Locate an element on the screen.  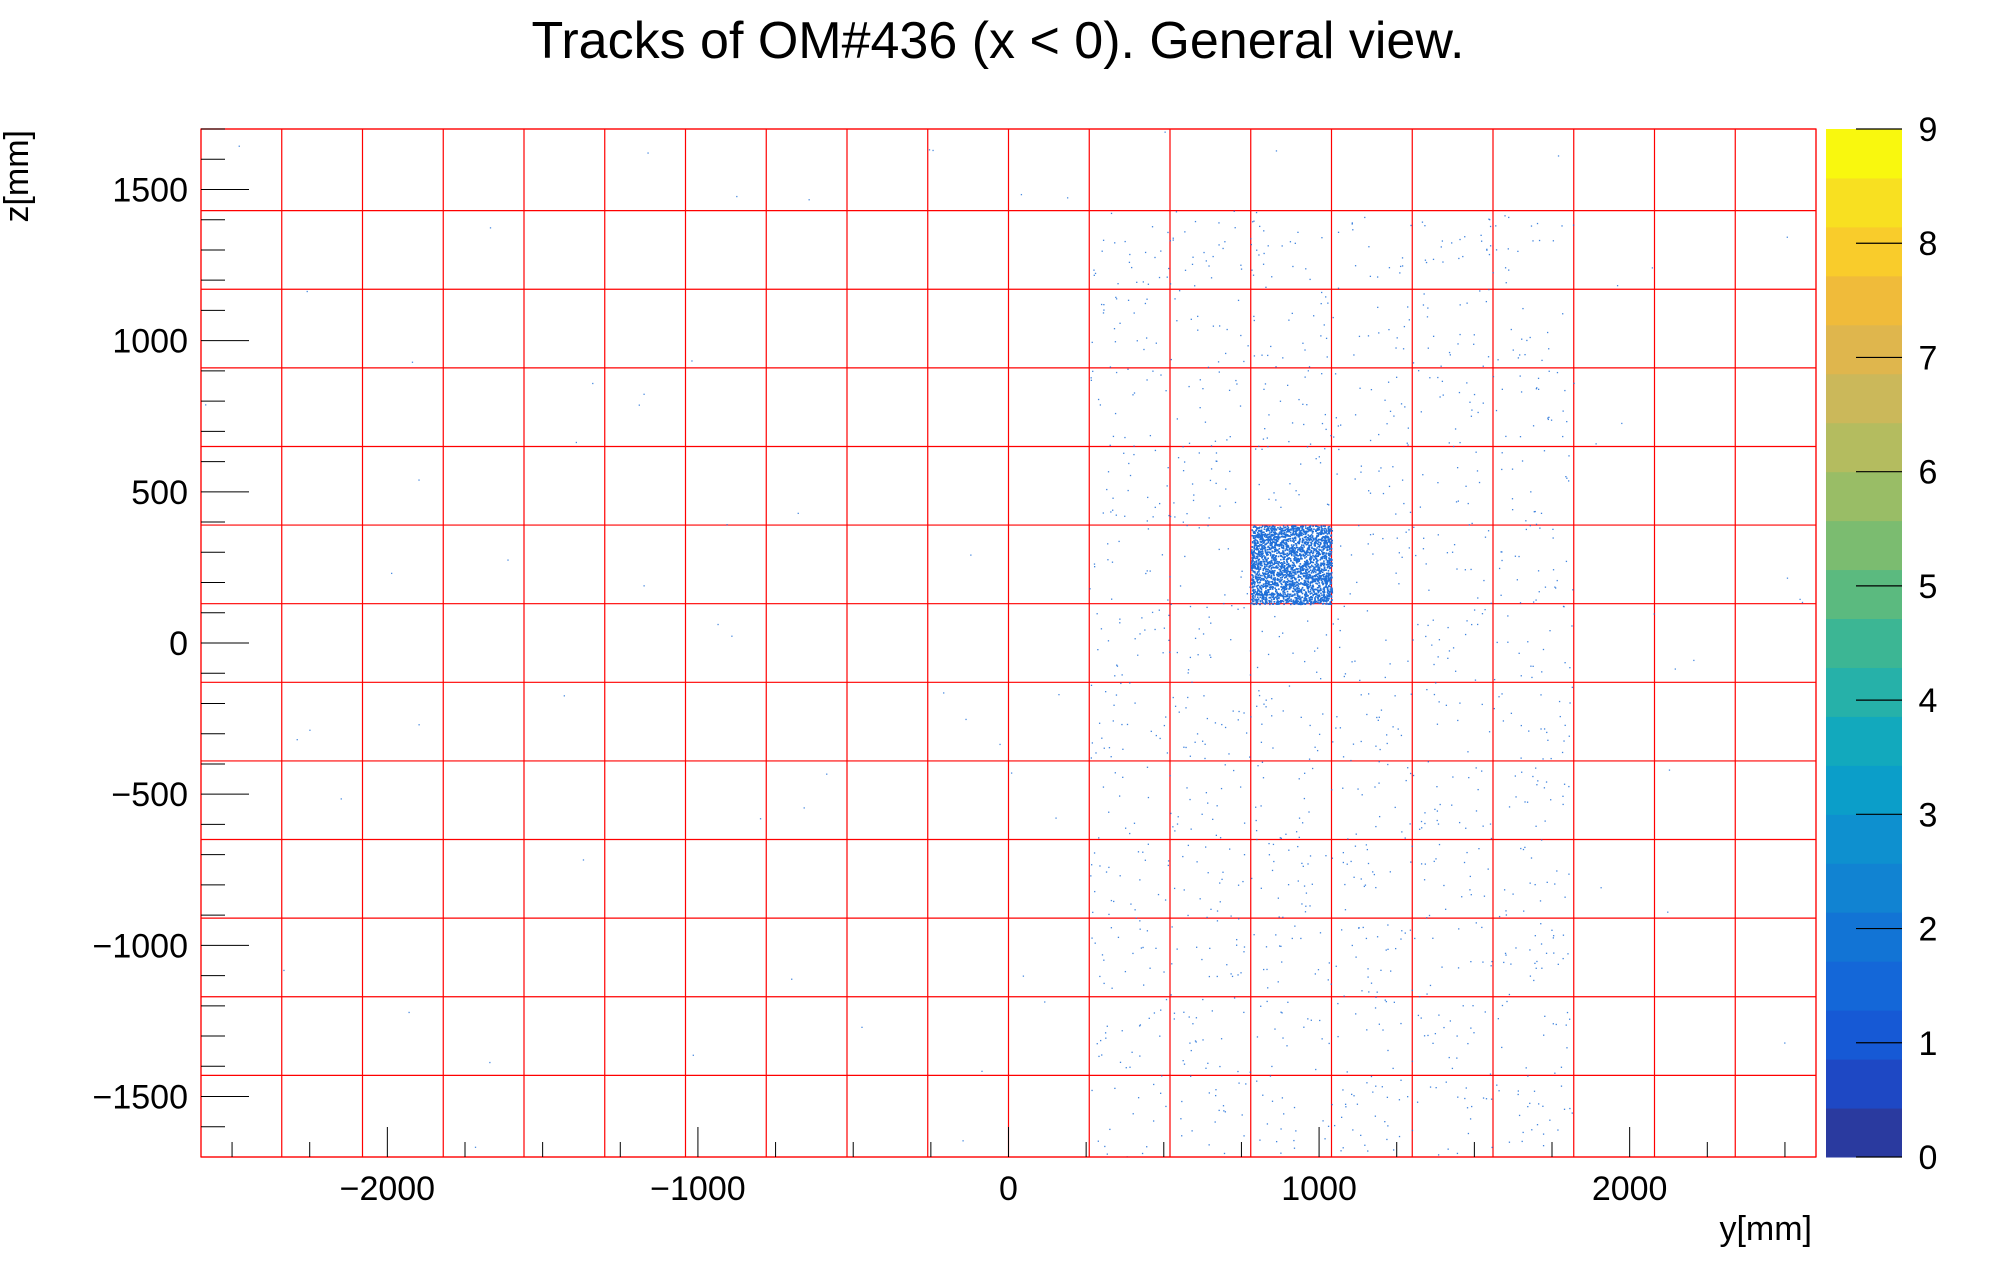
color-scale-segment is located at coordinates (1864, 1084).